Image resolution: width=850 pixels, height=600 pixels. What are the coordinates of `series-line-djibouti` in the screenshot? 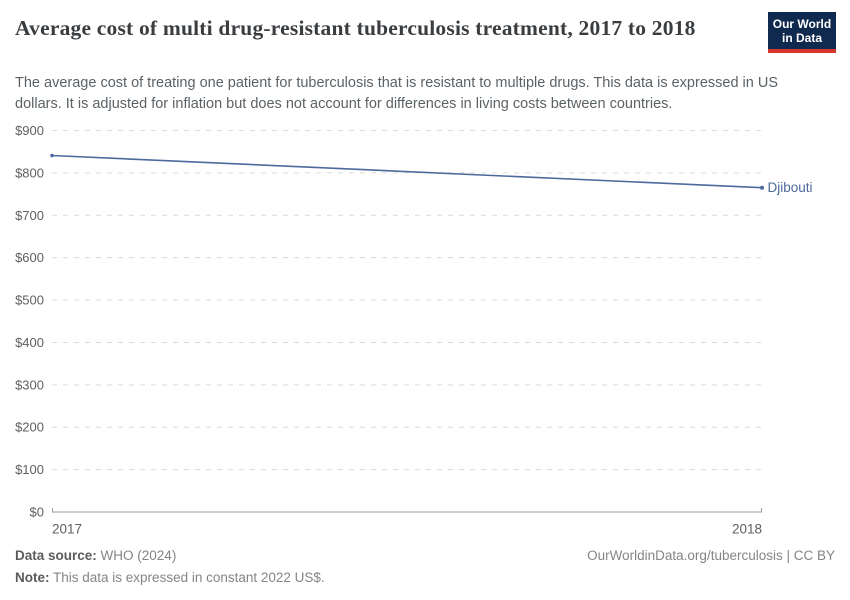 It's located at (407, 171).